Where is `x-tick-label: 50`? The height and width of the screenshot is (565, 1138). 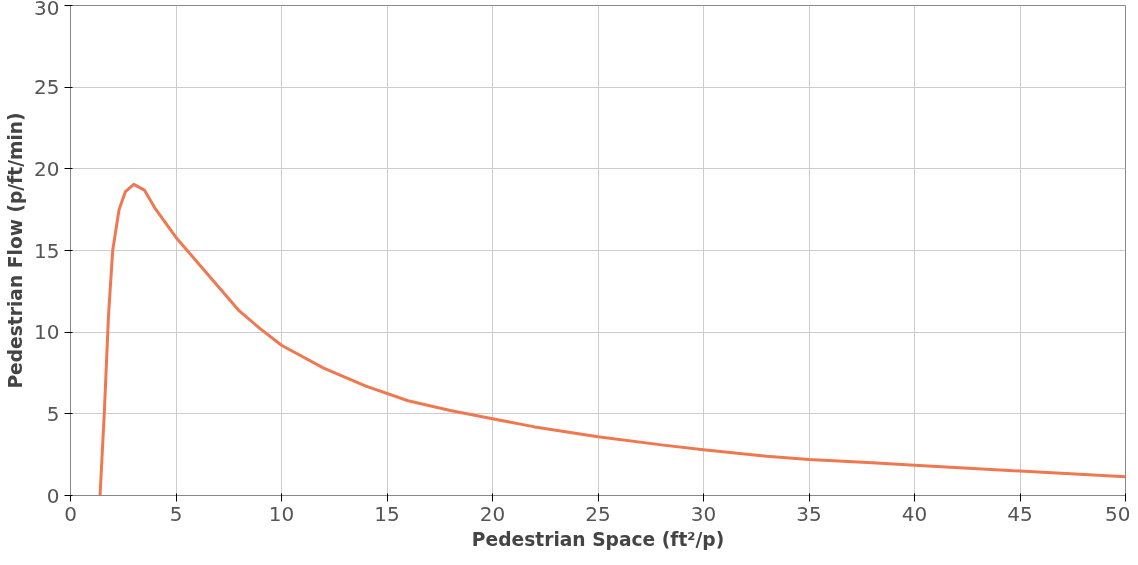 x-tick-label: 50 is located at coordinates (1118, 513).